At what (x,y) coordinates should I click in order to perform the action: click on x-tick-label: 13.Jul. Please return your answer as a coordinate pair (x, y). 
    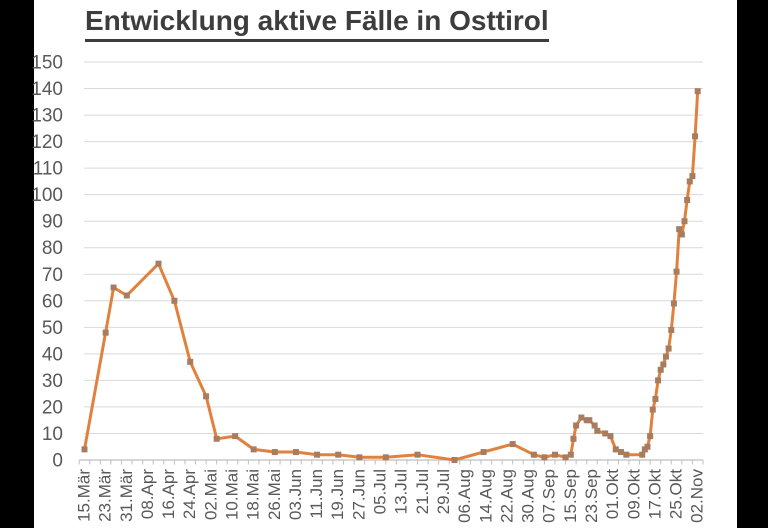
    Looking at the image, I should click on (401, 491).